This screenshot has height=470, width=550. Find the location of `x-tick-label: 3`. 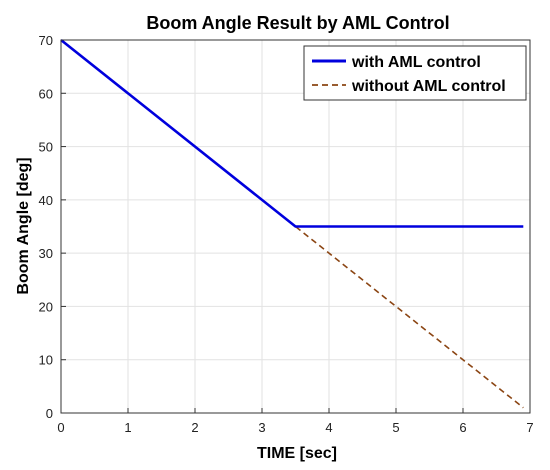

x-tick-label: 3 is located at coordinates (261, 427).